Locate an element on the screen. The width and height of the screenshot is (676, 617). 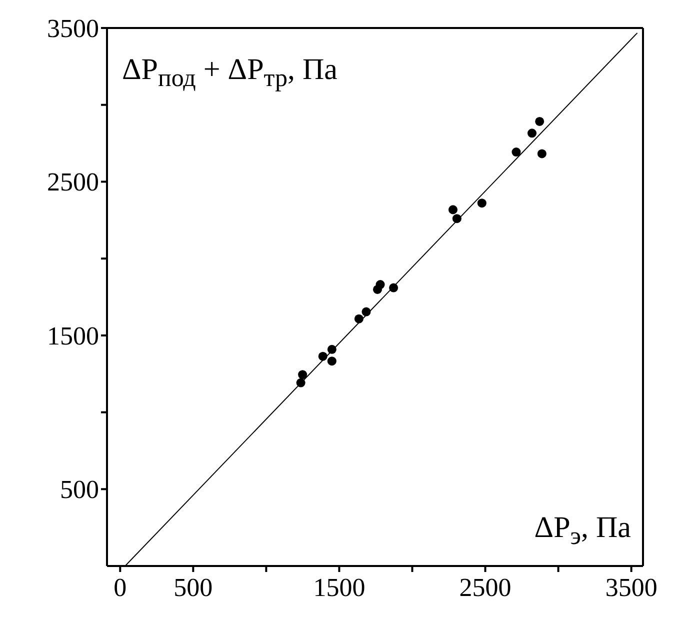
y-tick-label: 2500 is located at coordinates (73, 182).